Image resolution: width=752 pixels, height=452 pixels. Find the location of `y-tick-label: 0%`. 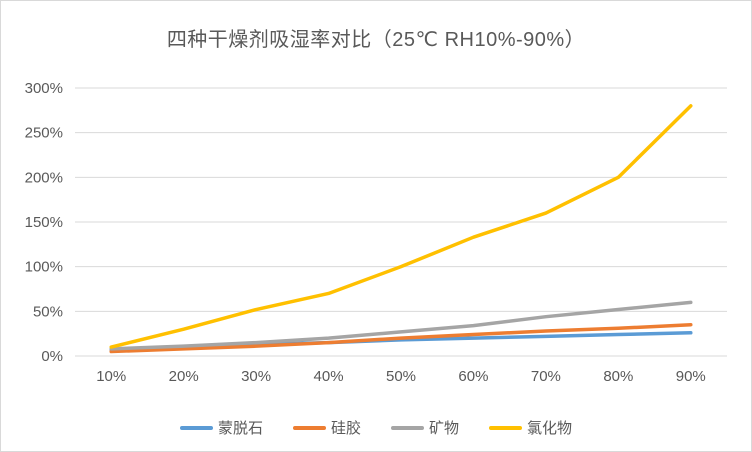

y-tick-label: 0% is located at coordinates (52, 356).